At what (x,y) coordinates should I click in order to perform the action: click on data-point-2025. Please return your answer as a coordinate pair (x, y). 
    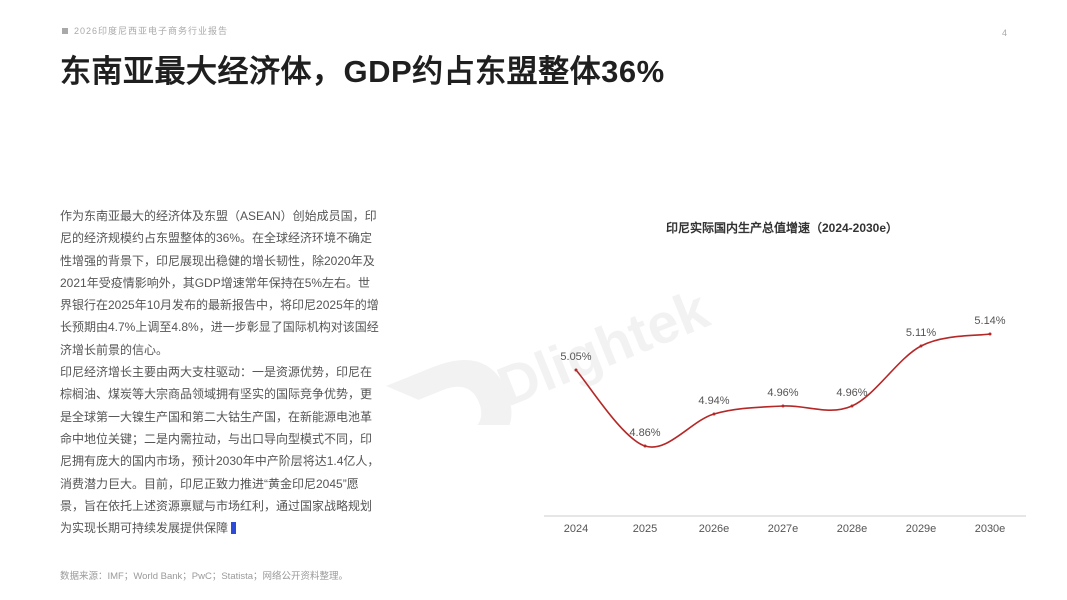
    Looking at the image, I should click on (645, 446).